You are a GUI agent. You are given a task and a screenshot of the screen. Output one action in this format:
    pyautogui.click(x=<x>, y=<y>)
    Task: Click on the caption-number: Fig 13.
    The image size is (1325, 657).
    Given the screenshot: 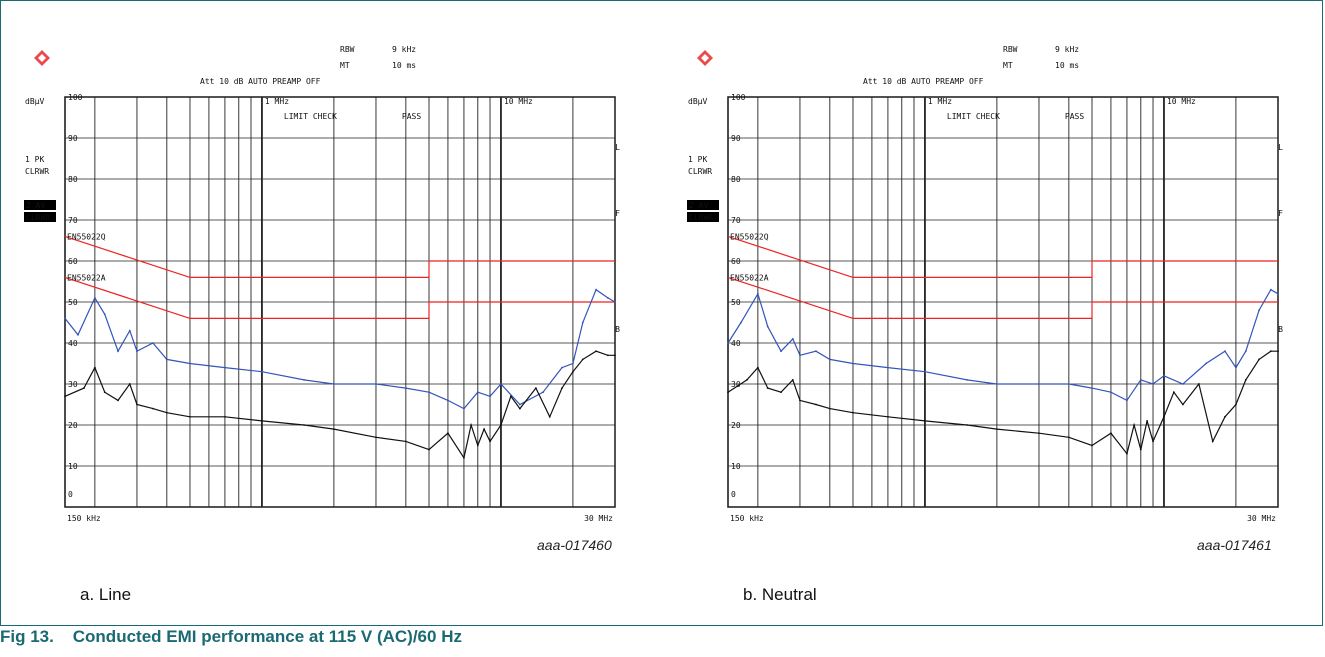 What is the action you would take?
    pyautogui.click(x=27, y=636)
    